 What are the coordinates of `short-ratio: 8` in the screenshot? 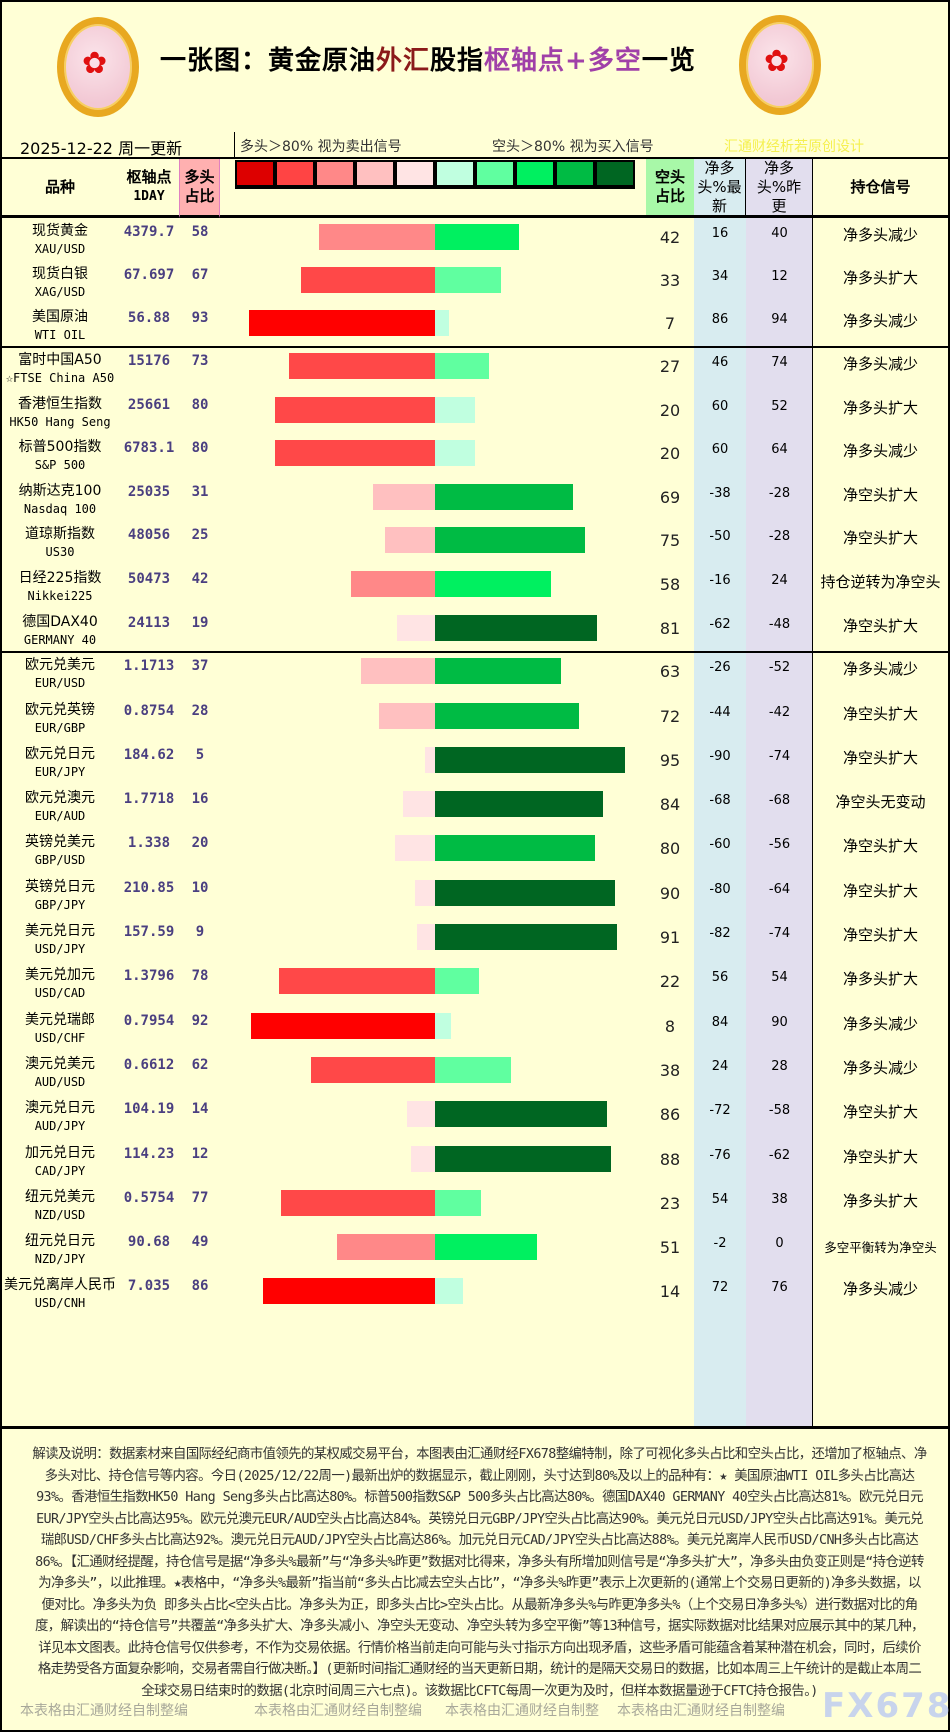 It's located at (670, 1026).